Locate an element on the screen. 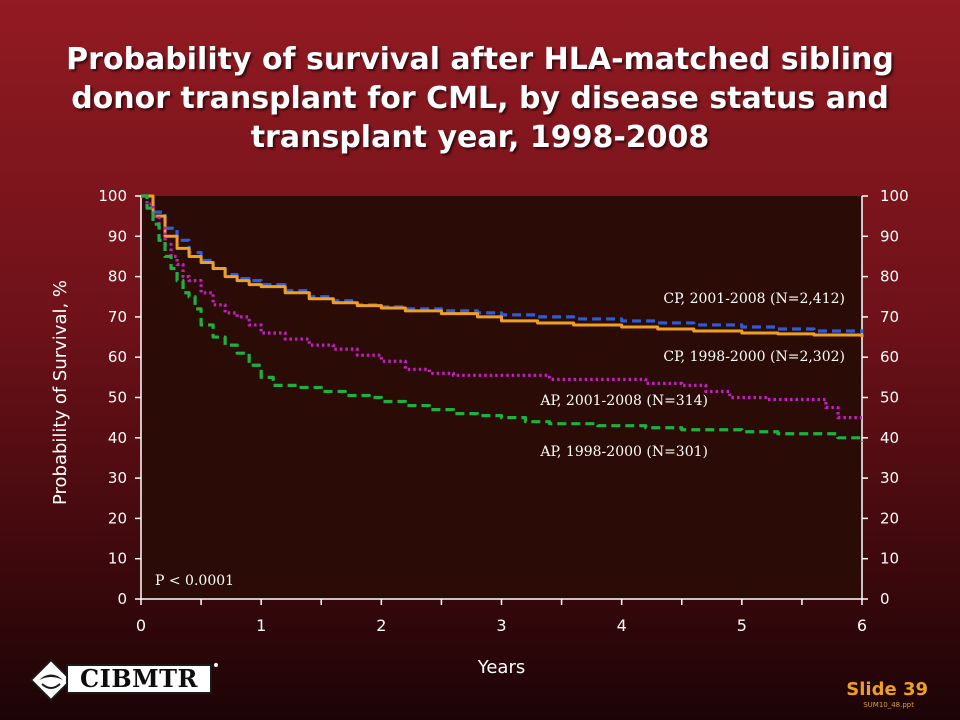 The height and width of the screenshot is (720, 960). y-tick-label-left: 40 is located at coordinates (117, 438).